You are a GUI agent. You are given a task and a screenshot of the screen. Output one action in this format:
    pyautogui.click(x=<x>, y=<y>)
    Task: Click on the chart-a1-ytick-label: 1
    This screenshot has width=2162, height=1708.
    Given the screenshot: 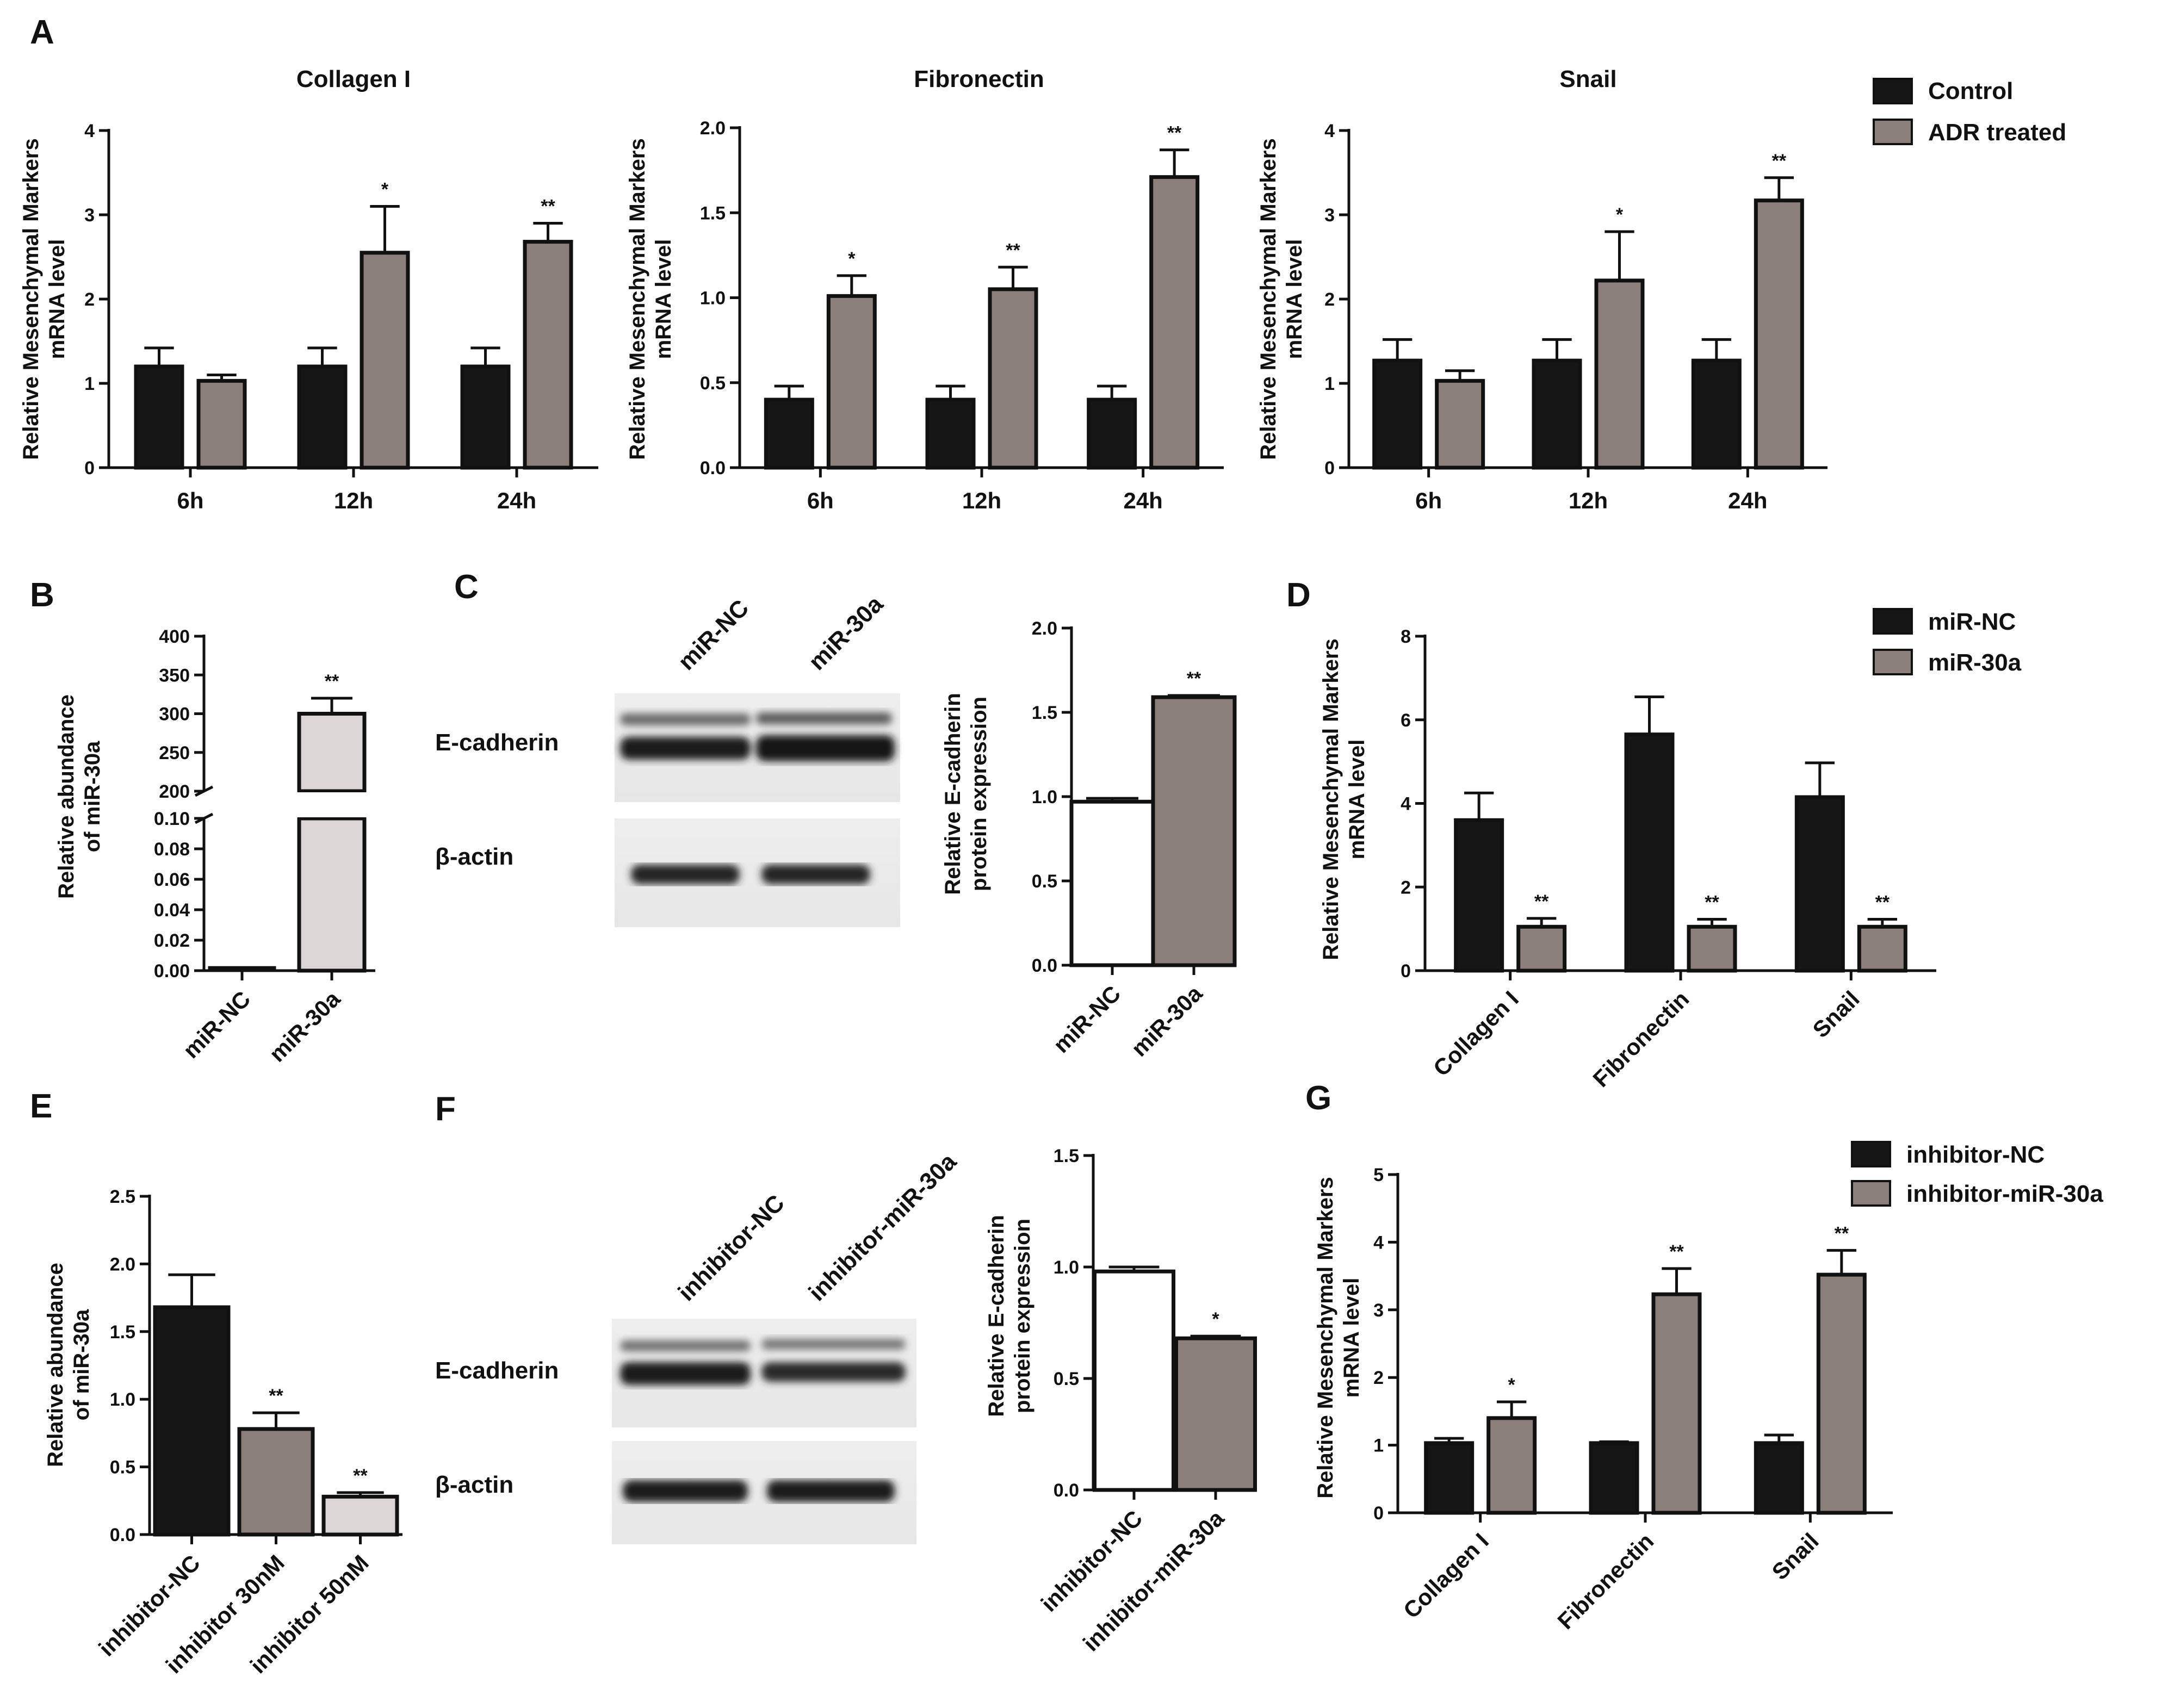 What is the action you would take?
    pyautogui.click(x=89, y=384)
    